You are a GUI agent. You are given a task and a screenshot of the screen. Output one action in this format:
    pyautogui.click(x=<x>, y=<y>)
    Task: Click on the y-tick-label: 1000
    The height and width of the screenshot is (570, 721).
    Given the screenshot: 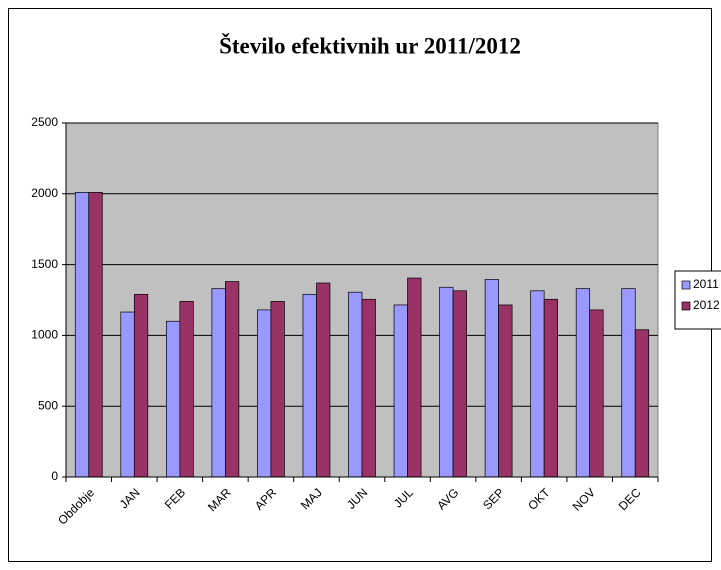 What is the action you would take?
    pyautogui.click(x=44, y=335)
    